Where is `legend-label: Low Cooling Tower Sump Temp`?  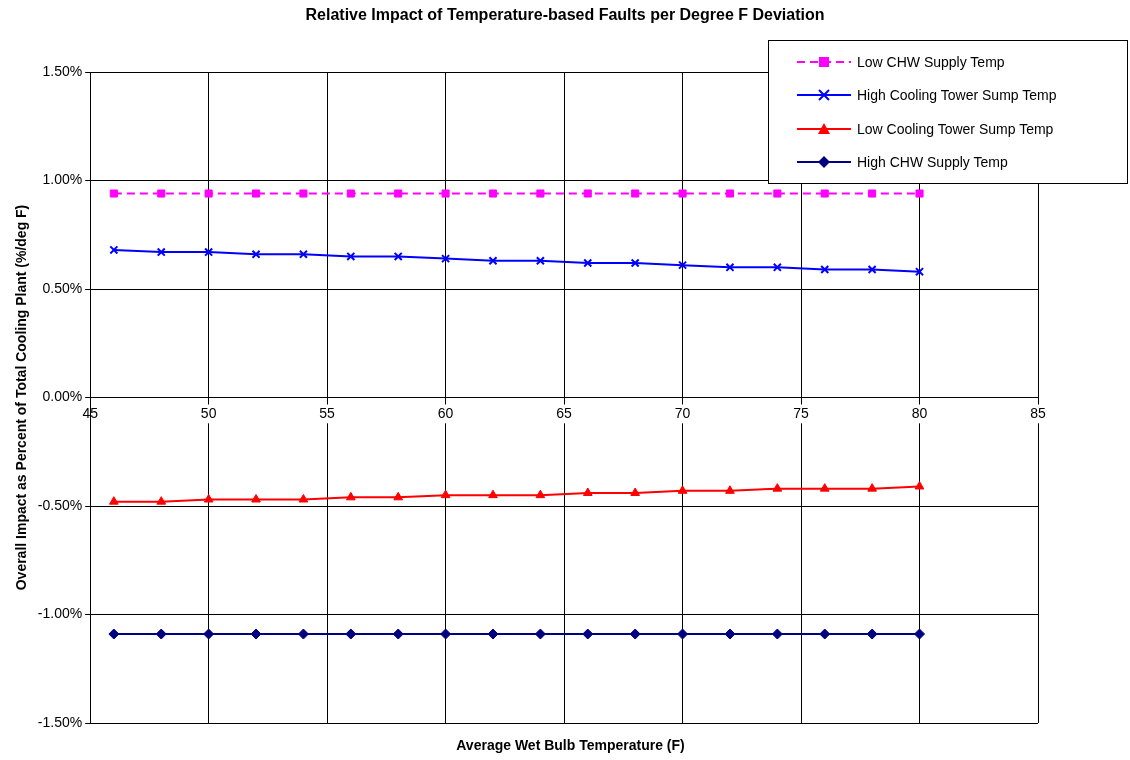 legend-label: Low Cooling Tower Sump Temp is located at coordinates (955, 128).